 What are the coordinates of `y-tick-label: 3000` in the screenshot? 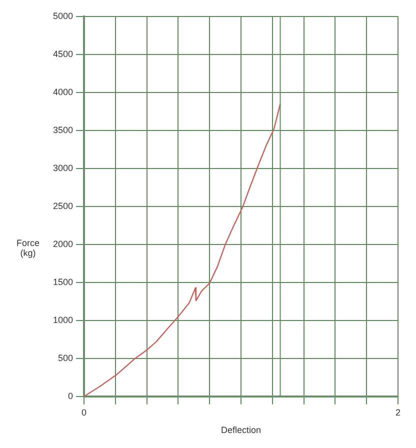 It's located at (63, 167).